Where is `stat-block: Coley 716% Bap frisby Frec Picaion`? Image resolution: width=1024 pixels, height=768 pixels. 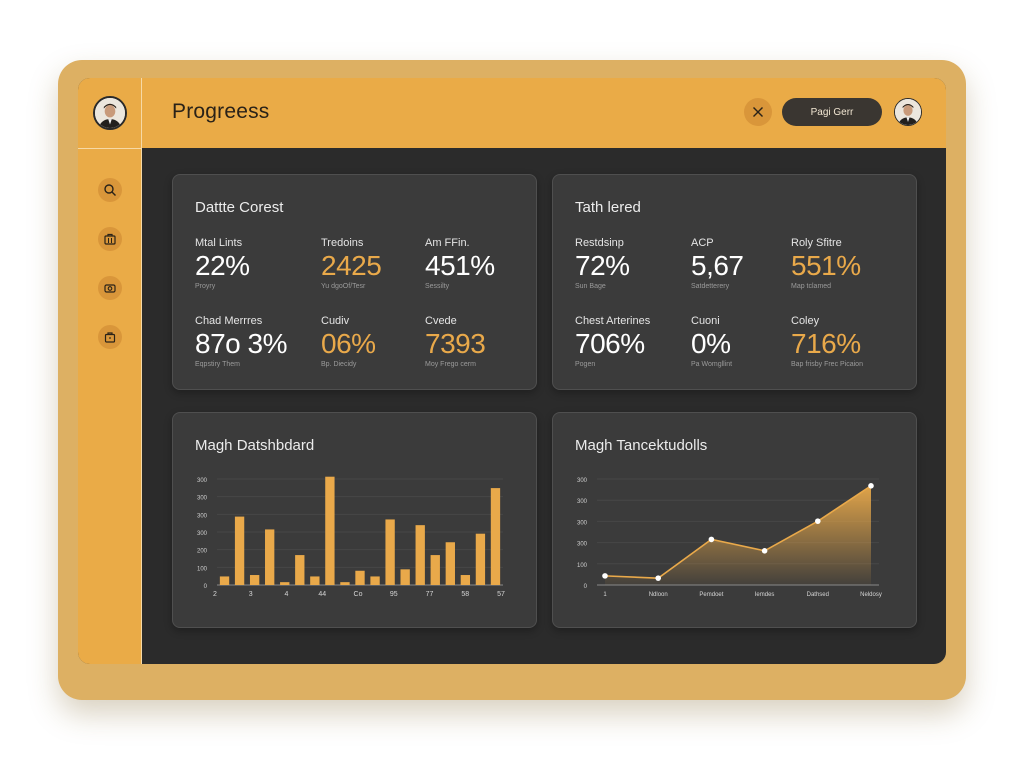
stat-block: Coley 716% Bap frisby Frec Picaion is located at coordinates (841, 341).